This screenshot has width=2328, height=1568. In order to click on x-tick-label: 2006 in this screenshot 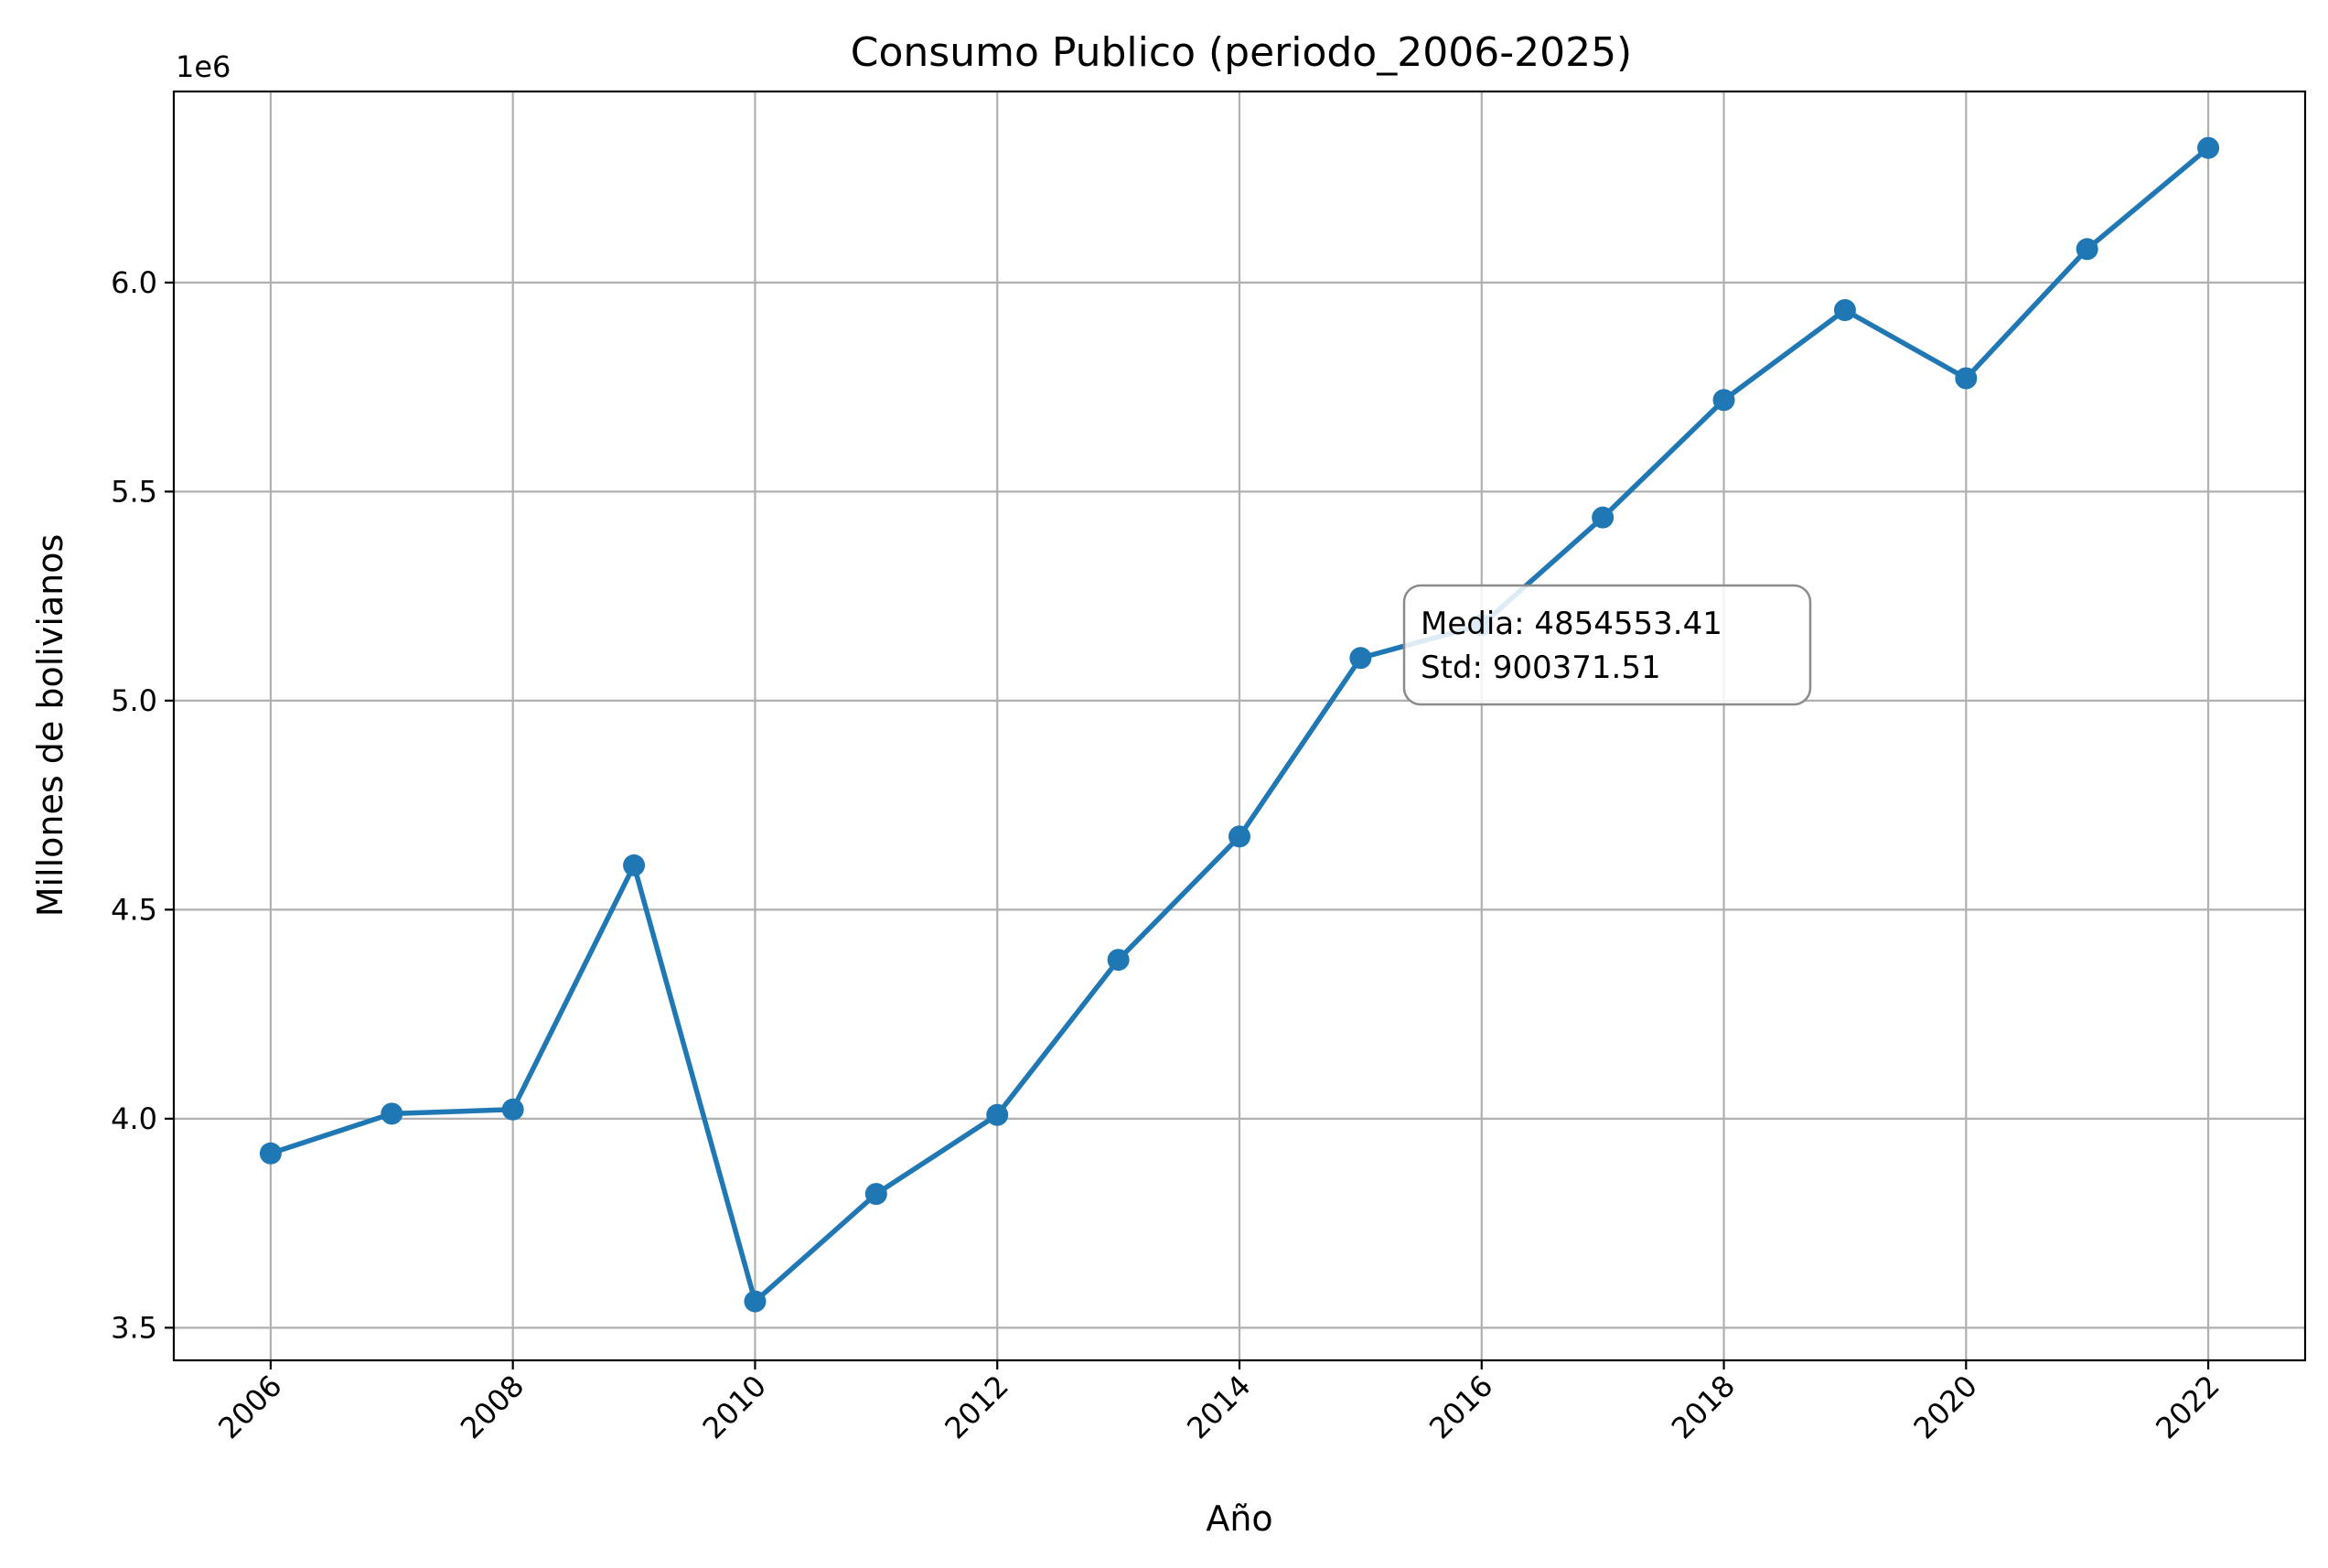, I will do `click(249, 1407)`.